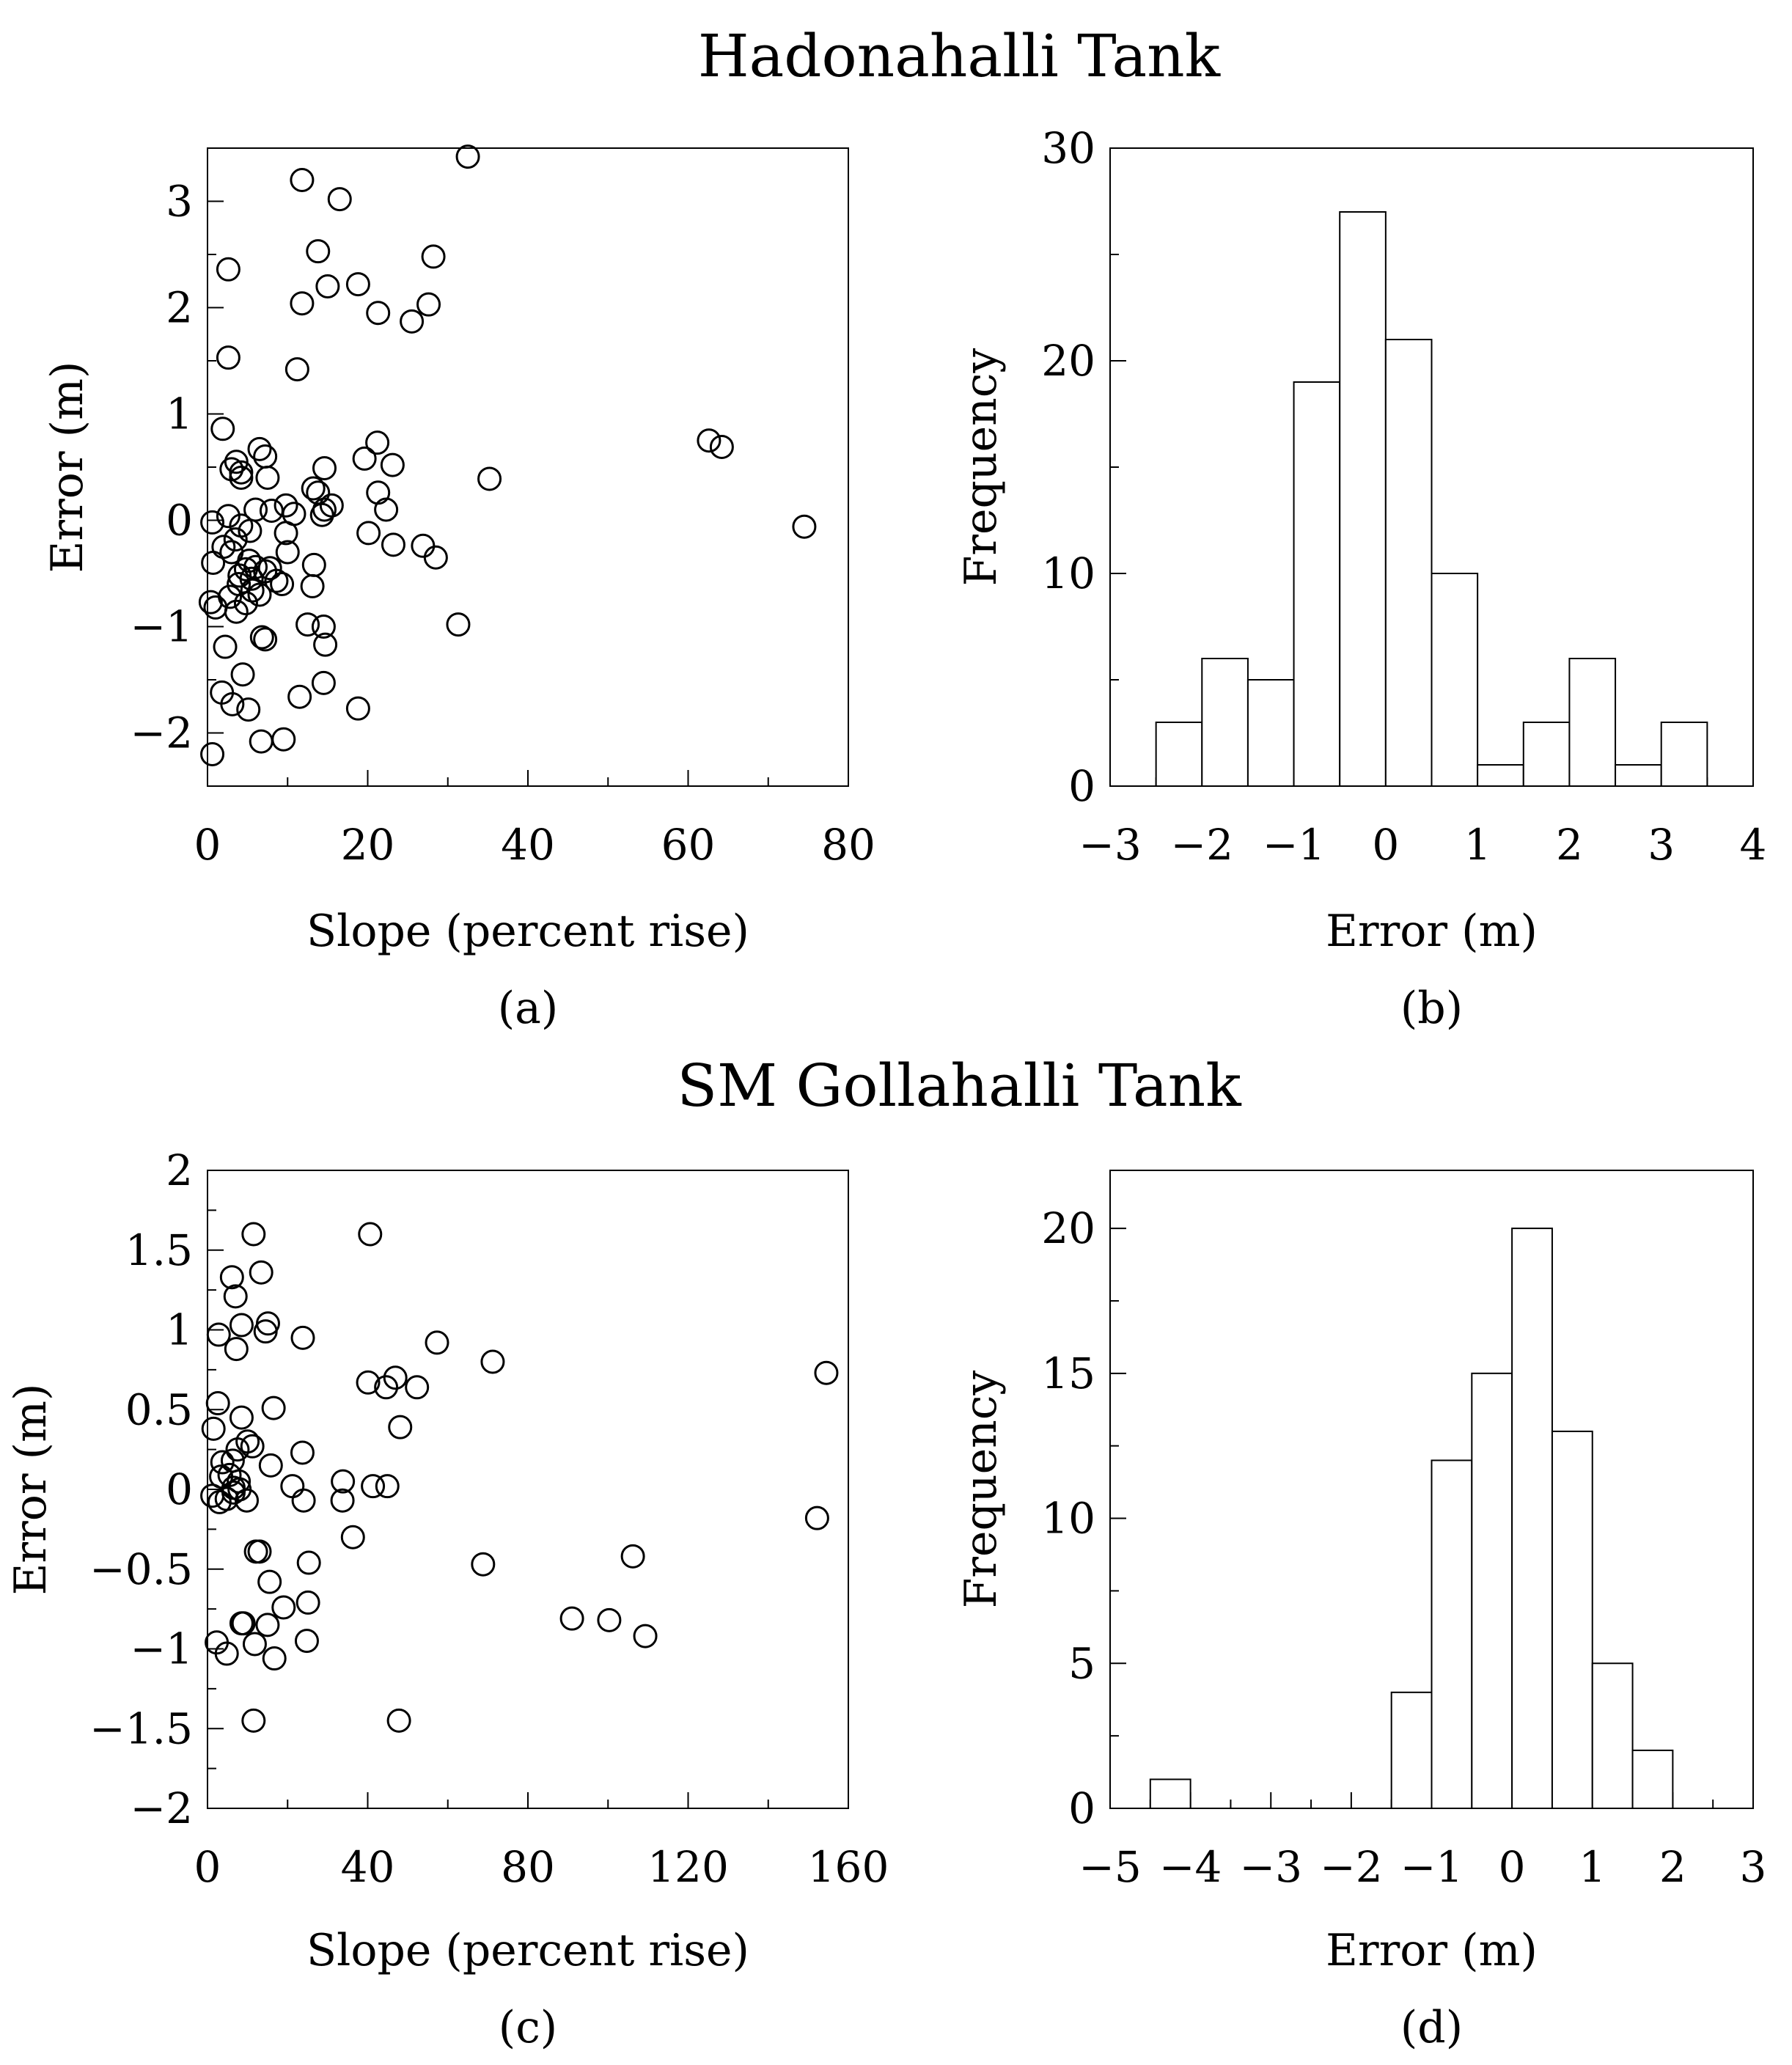 This screenshot has width=1792, height=2065. I want to click on x-tick-label: 80, so click(848, 845).